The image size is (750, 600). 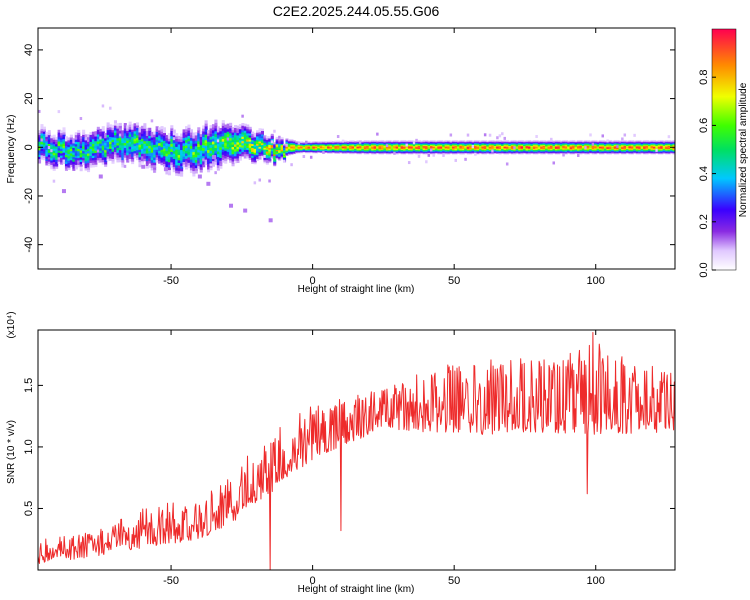 I want to click on colorbar-ticks: 0.00.20.40.60.8, so click(x=707, y=174).